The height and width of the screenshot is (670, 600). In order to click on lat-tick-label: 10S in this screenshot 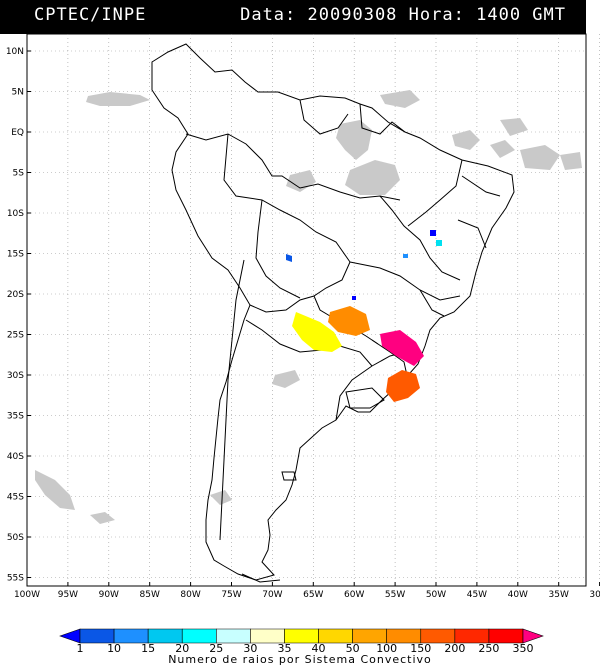, I will do `click(15, 214)`.